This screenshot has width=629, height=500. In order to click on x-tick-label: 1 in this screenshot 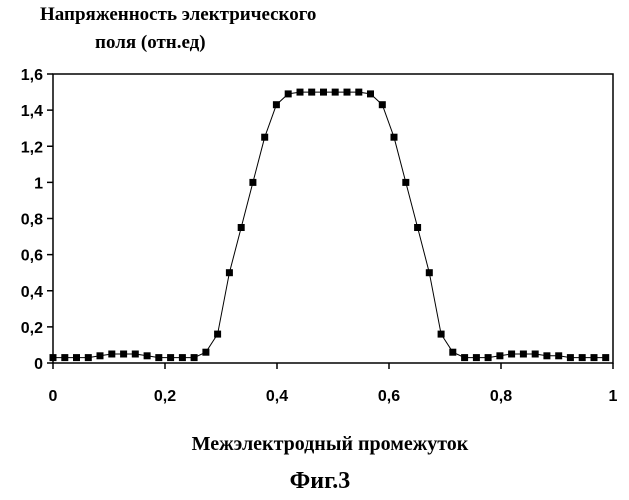, I will do `click(613, 396)`.